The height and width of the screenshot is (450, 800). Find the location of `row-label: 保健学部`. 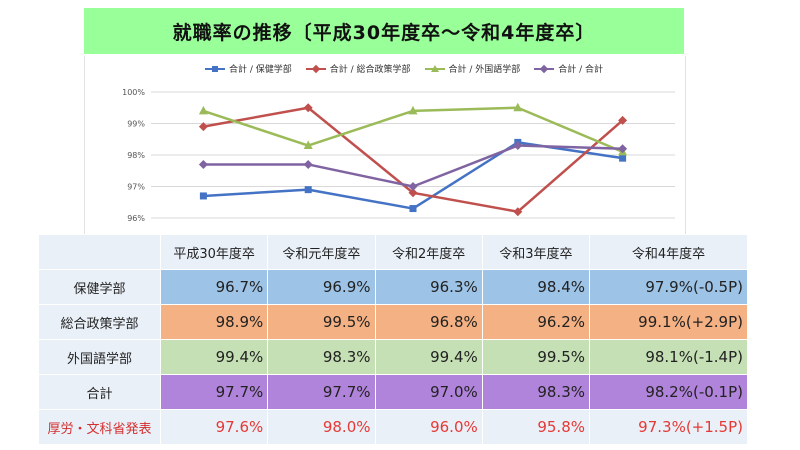

row-label: 保健学部 is located at coordinates (99, 287).